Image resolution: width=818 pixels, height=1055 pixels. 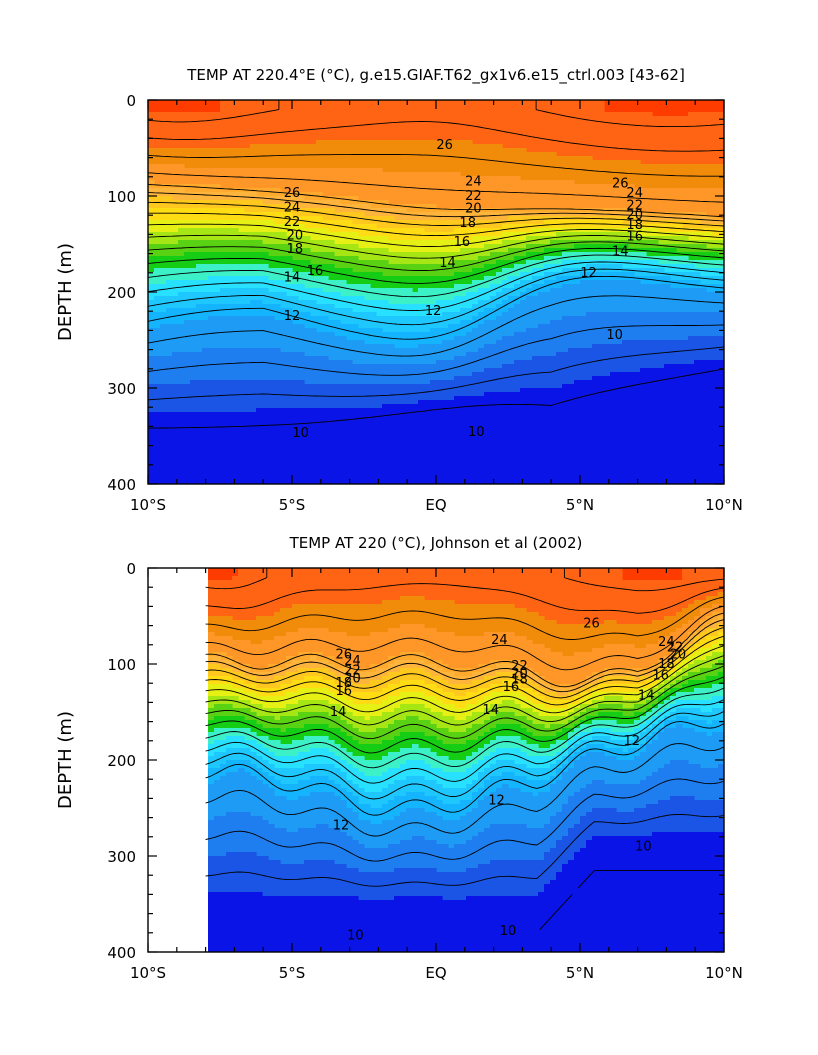 What do you see at coordinates (121, 197) in the screenshot?
I see `top-y-tick-label: 100` at bounding box center [121, 197].